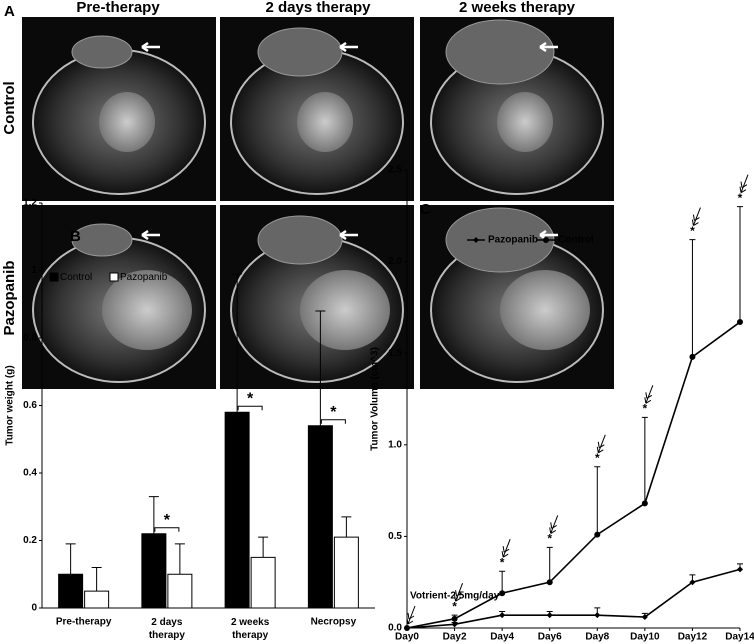  I want to click on panel-label: B, so click(75, 236).